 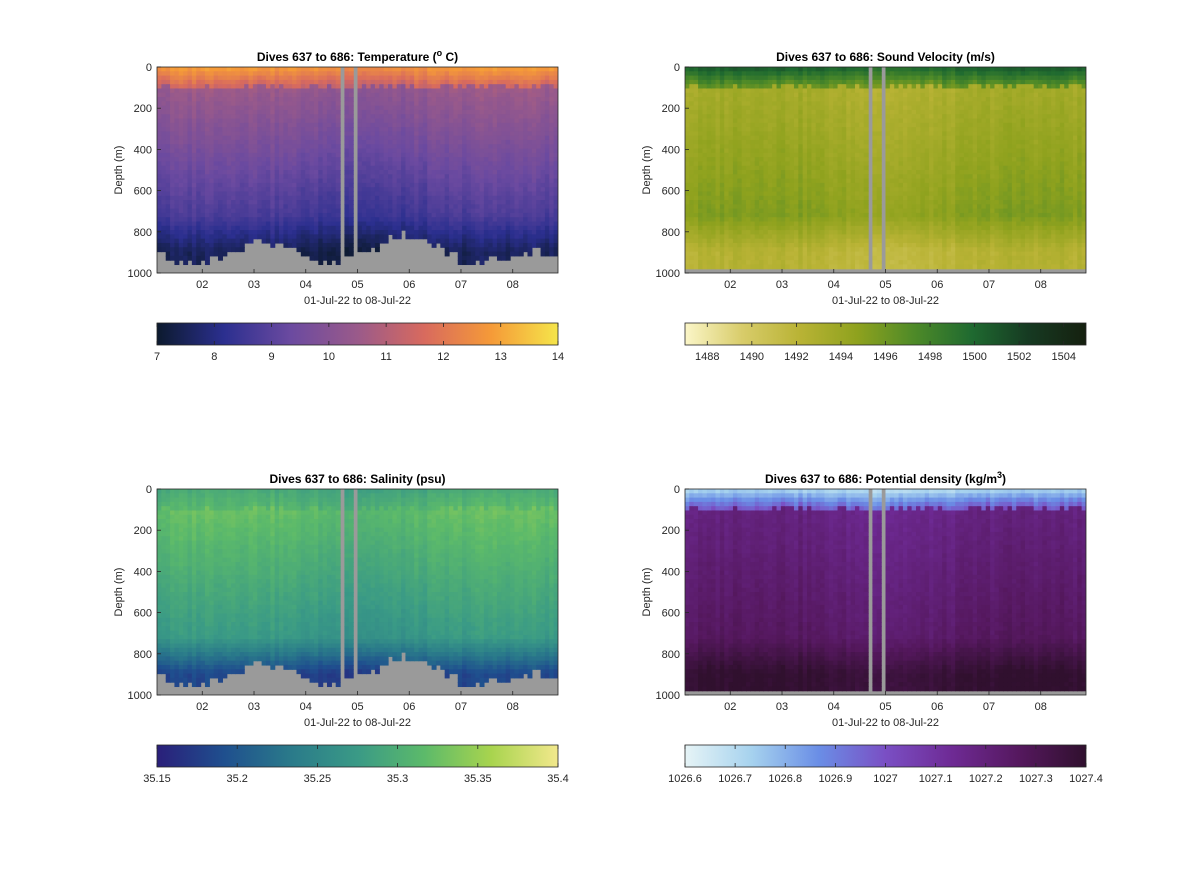 What do you see at coordinates (157, 779) in the screenshot?
I see `colorbar-tick-label: 35.15` at bounding box center [157, 779].